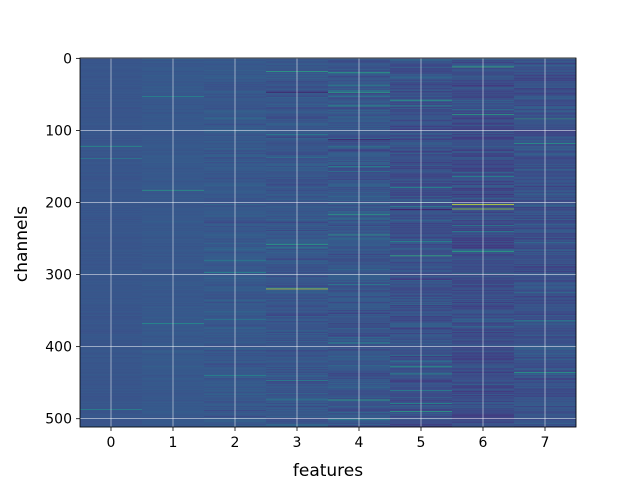 The width and height of the screenshot is (640, 484). What do you see at coordinates (297, 443) in the screenshot?
I see `x-tick-label: 3` at bounding box center [297, 443].